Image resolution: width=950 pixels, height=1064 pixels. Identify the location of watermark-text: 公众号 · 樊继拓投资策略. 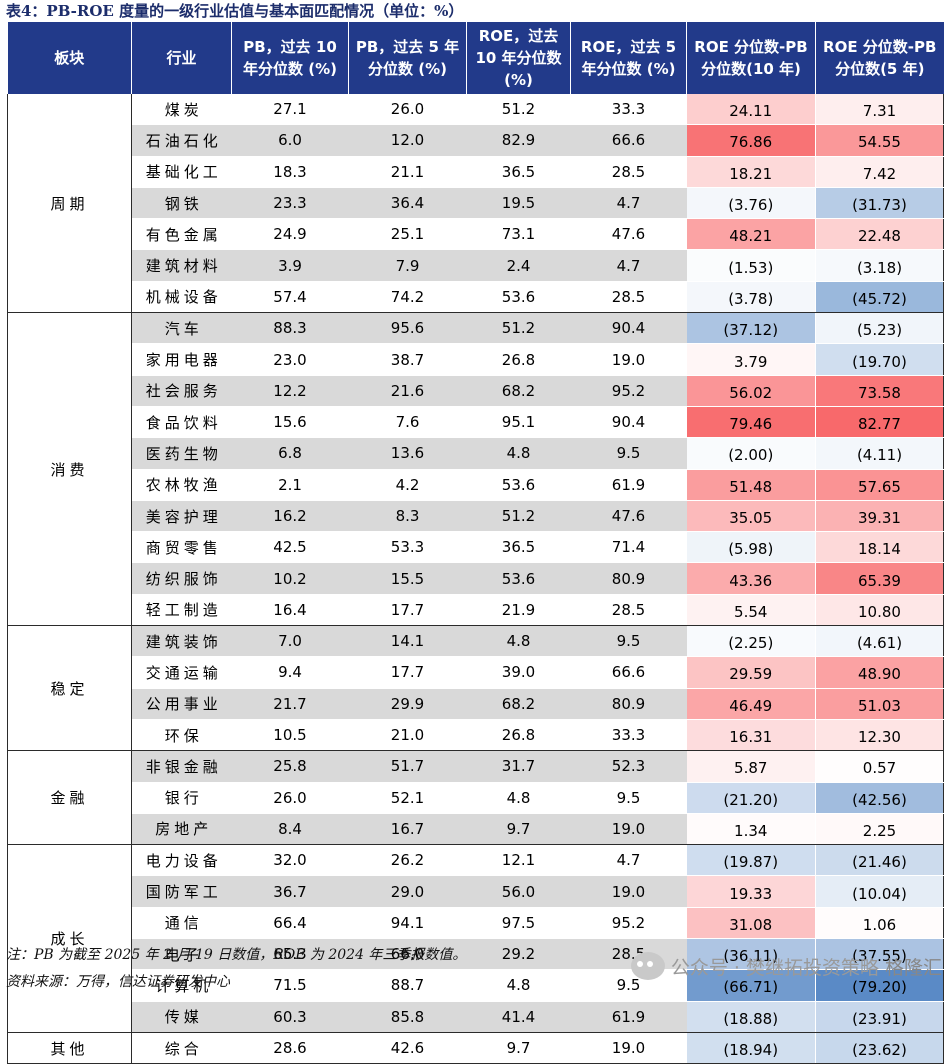
(774, 967).